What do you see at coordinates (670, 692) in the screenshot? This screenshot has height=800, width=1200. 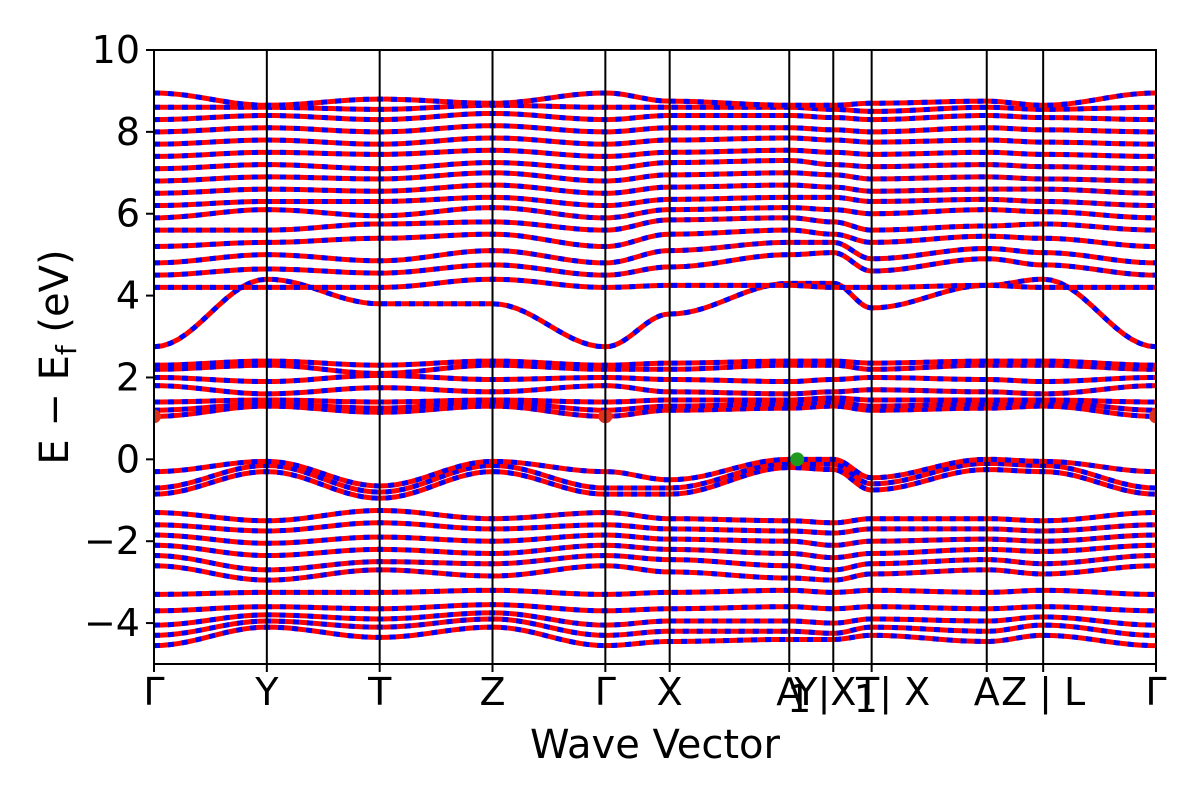 I see `x-tick-label: X` at bounding box center [670, 692].